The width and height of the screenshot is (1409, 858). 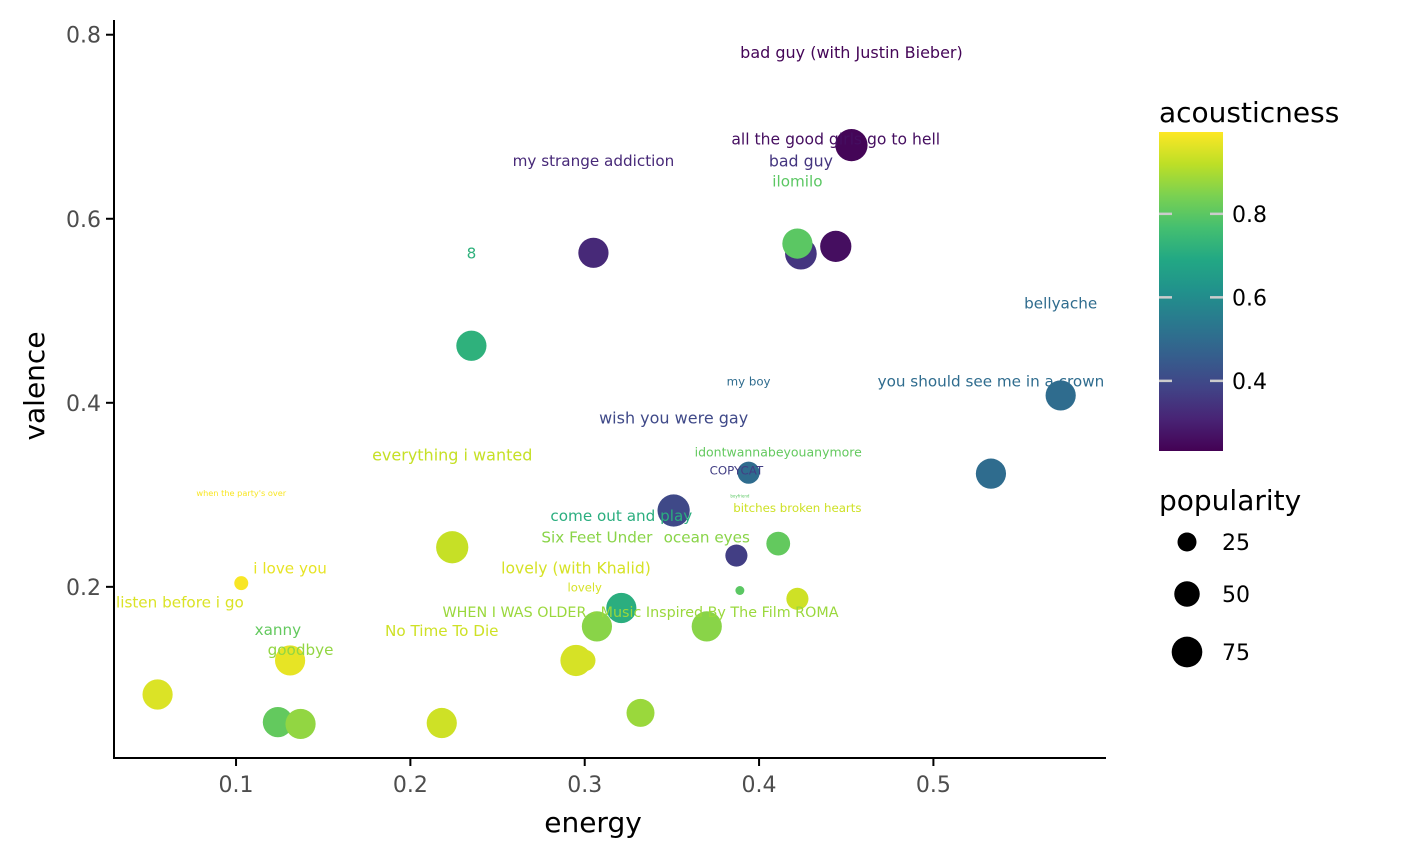 What do you see at coordinates (740, 496) in the screenshot?
I see `point-label: boyfriend` at bounding box center [740, 496].